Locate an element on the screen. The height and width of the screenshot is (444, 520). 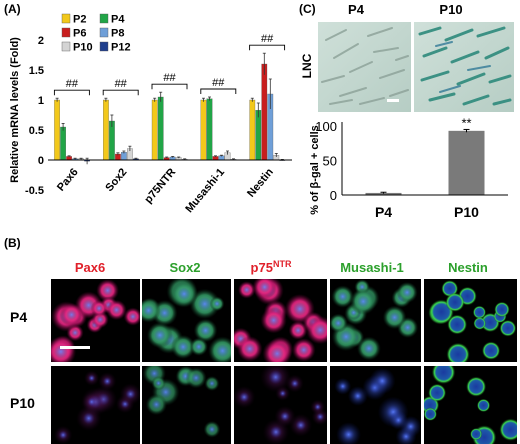
micrograph-nestin-p10 is located at coordinates (470, 405).